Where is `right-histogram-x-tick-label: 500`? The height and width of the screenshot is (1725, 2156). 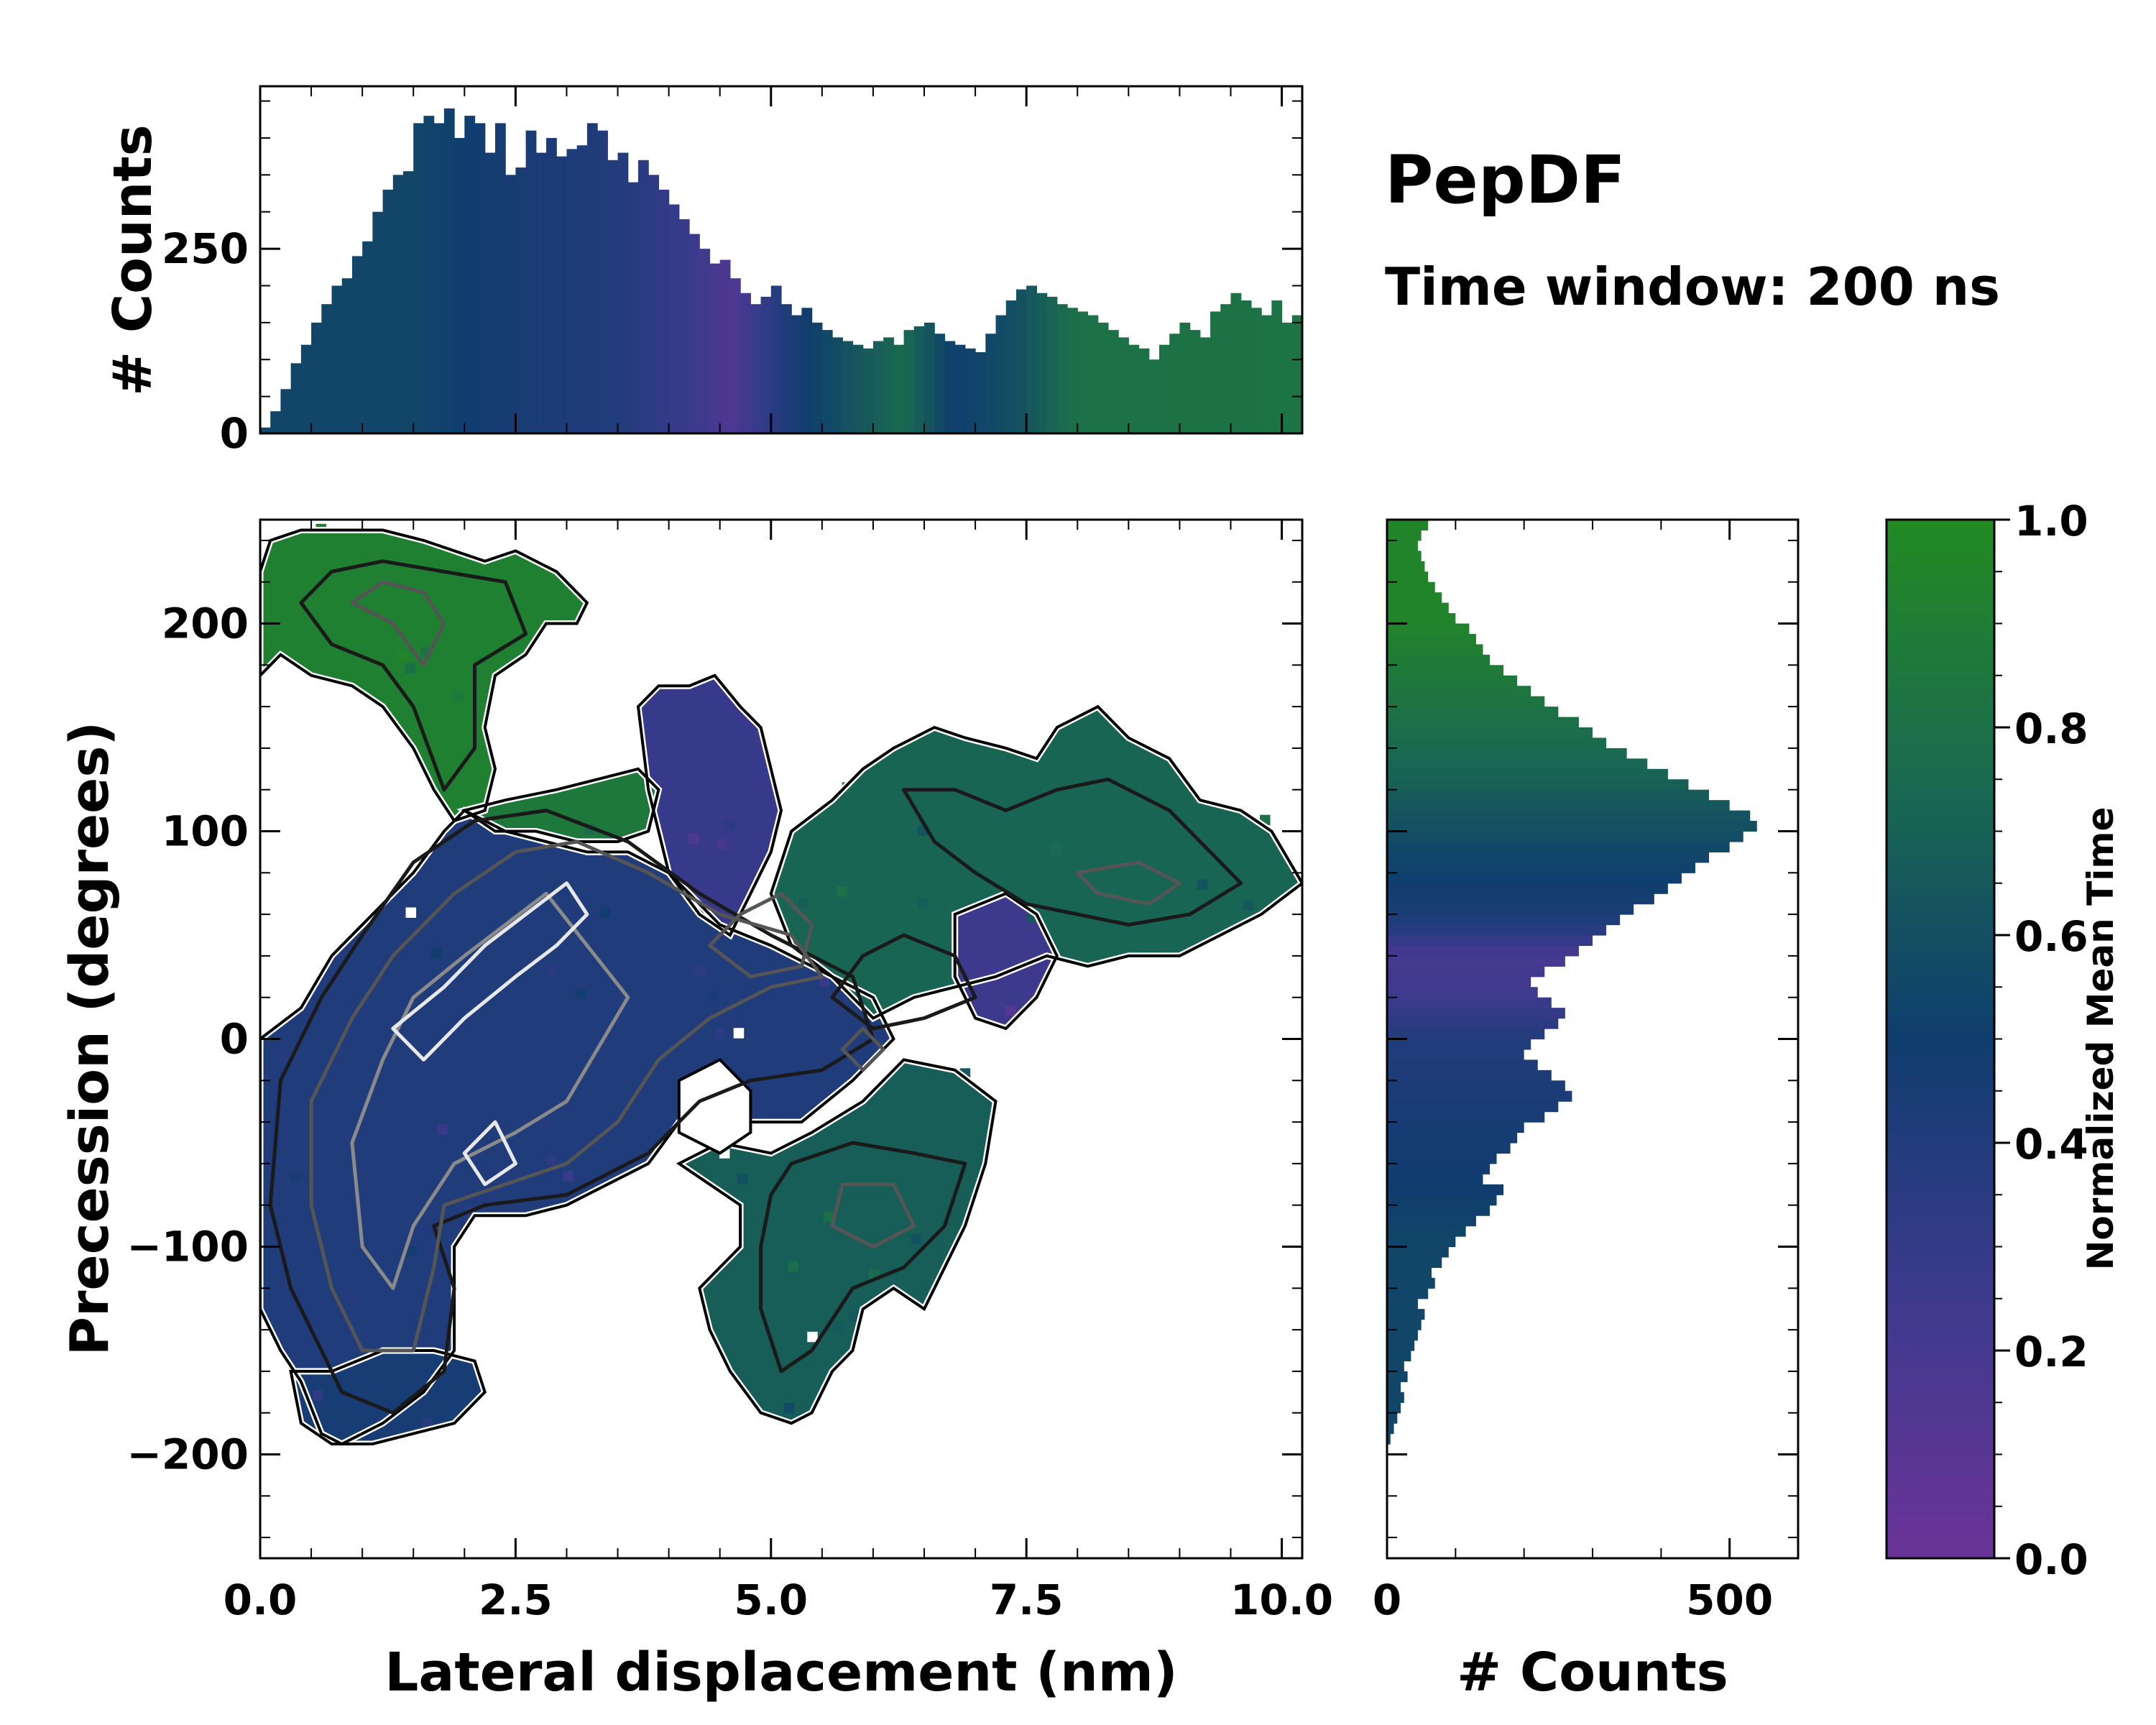
right-histogram-x-tick-label: 500 is located at coordinates (1730, 1600).